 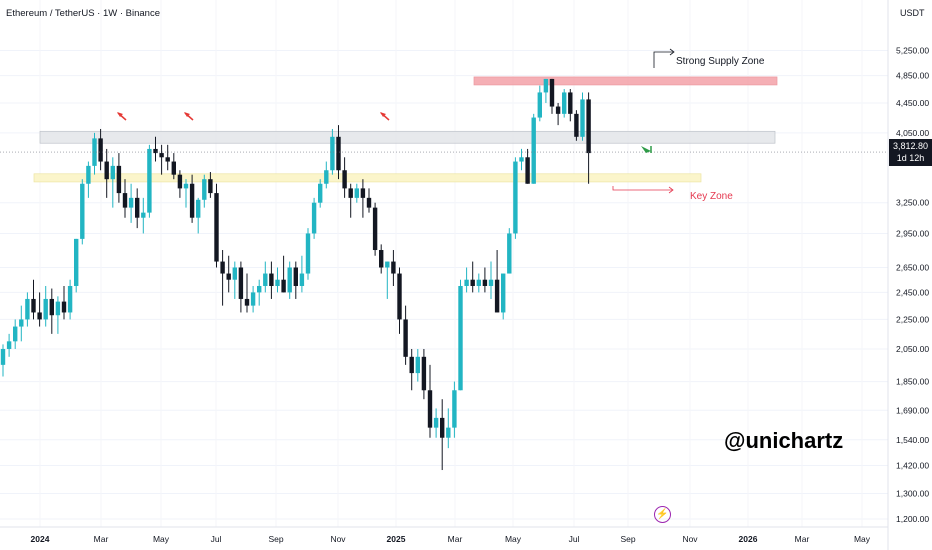 I want to click on flash-event-icon: ⚡, so click(x=662, y=514).